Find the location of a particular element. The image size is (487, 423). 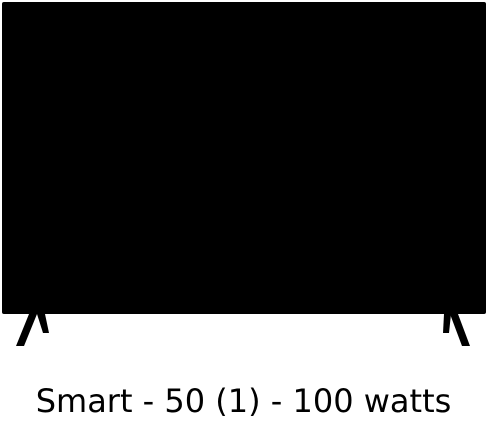

tv-right-leg is located at coordinates (460, 330).